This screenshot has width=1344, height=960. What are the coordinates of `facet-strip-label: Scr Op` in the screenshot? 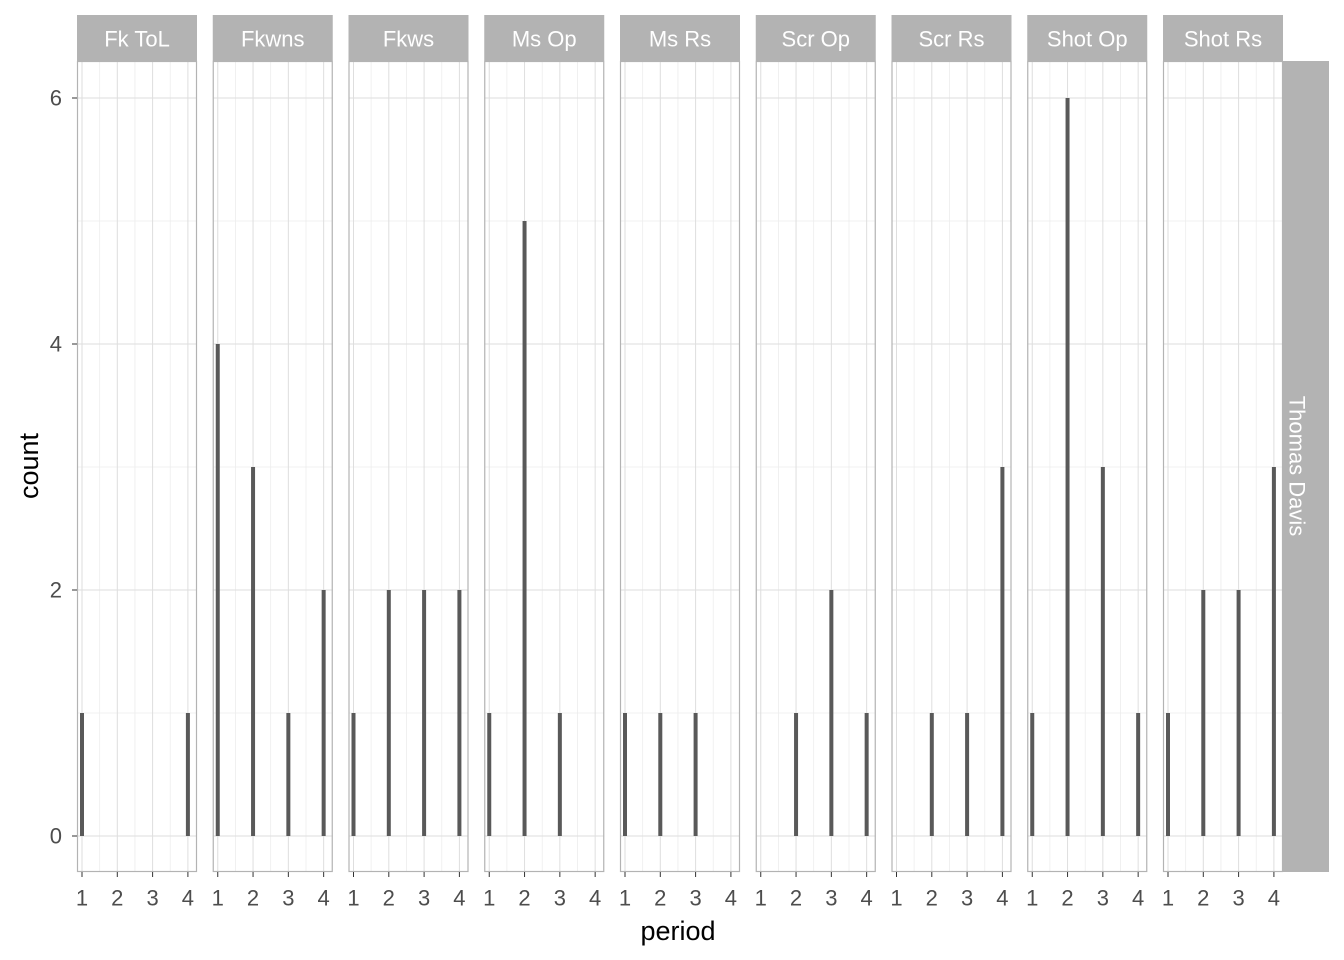 It's located at (816, 39).